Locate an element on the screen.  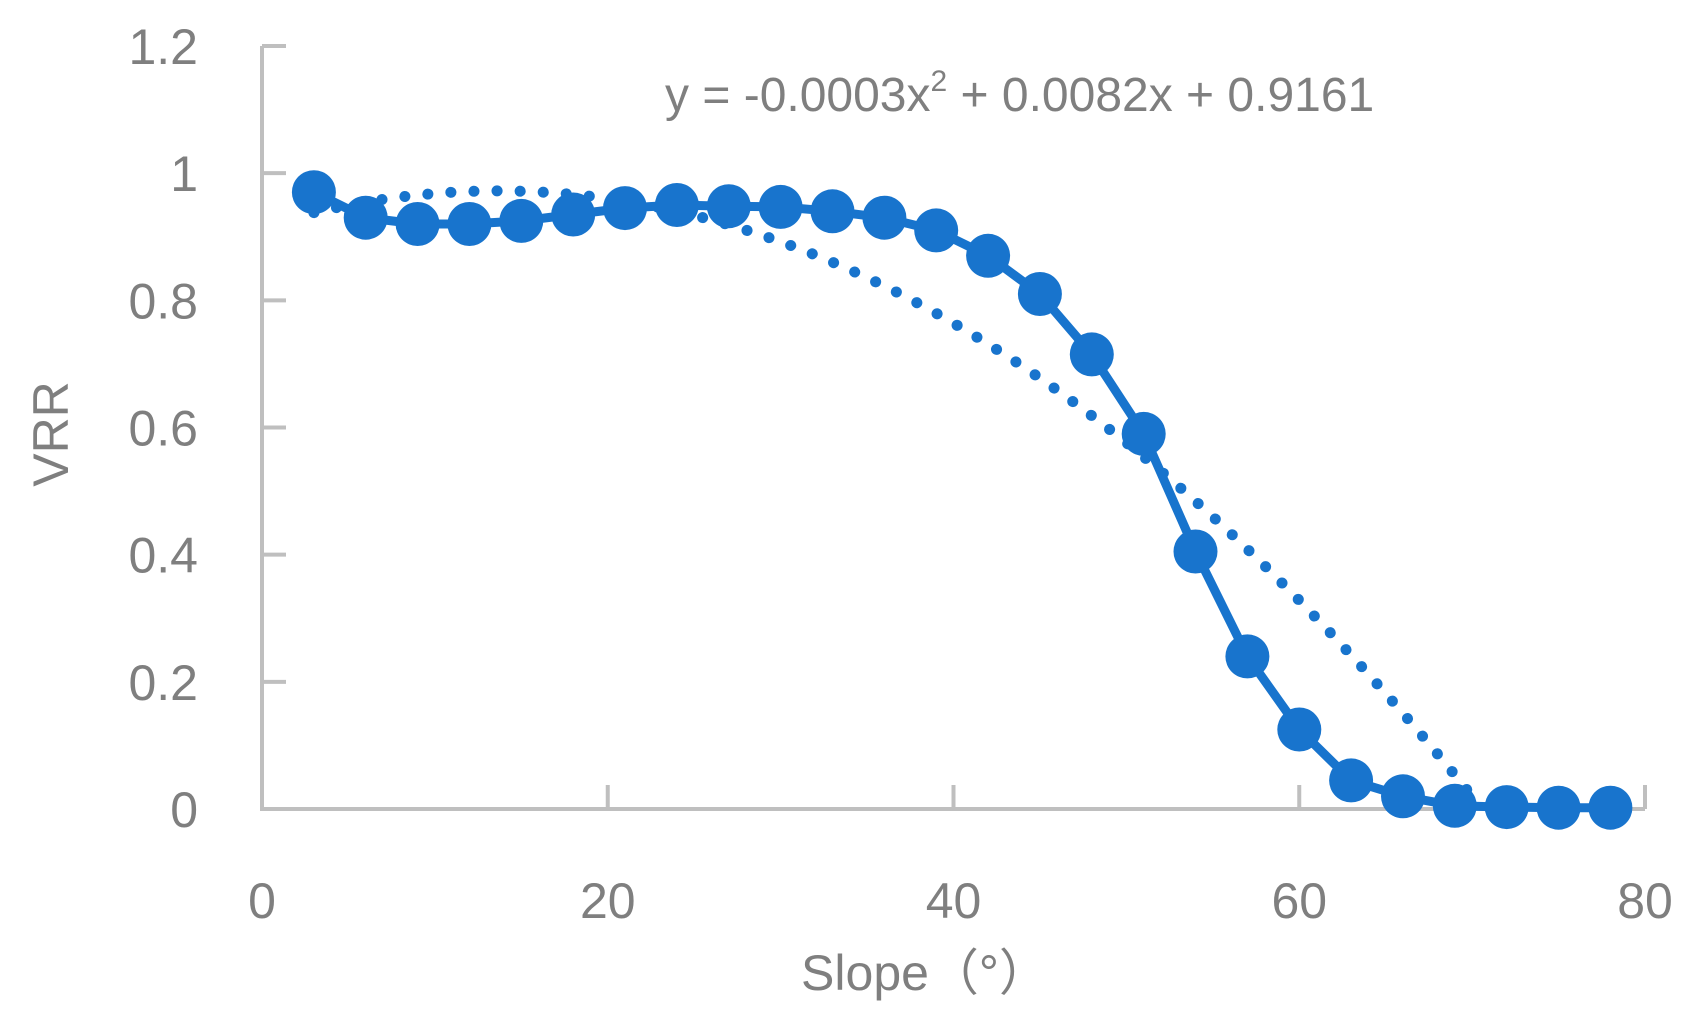
y-tick-label: 0 is located at coordinates (184, 810).